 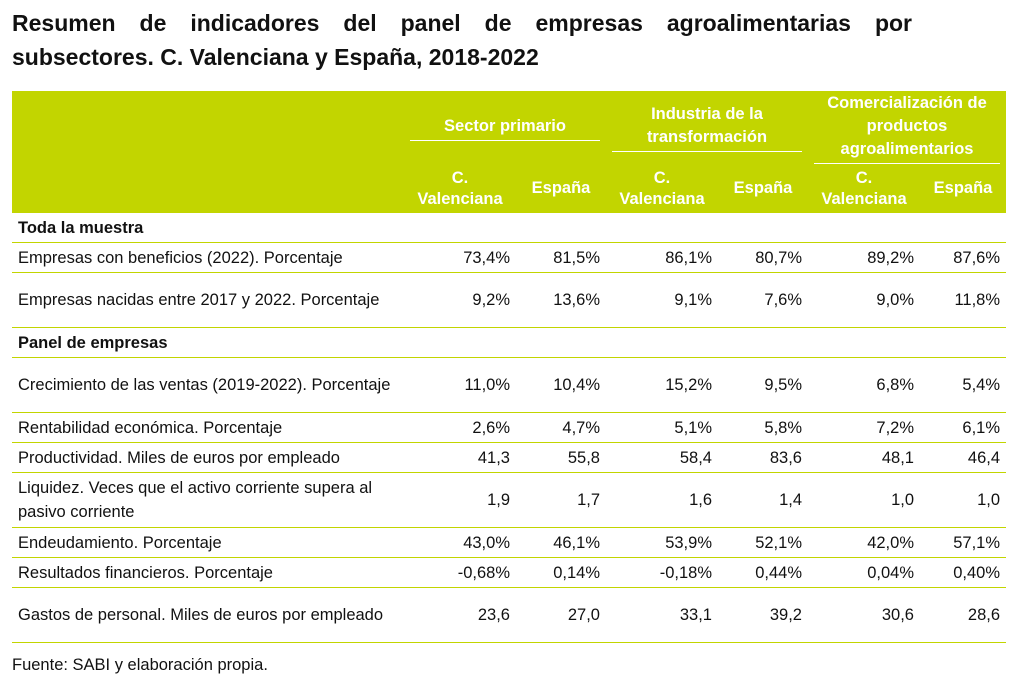 I want to click on row-value: 6,8%, so click(x=864, y=385).